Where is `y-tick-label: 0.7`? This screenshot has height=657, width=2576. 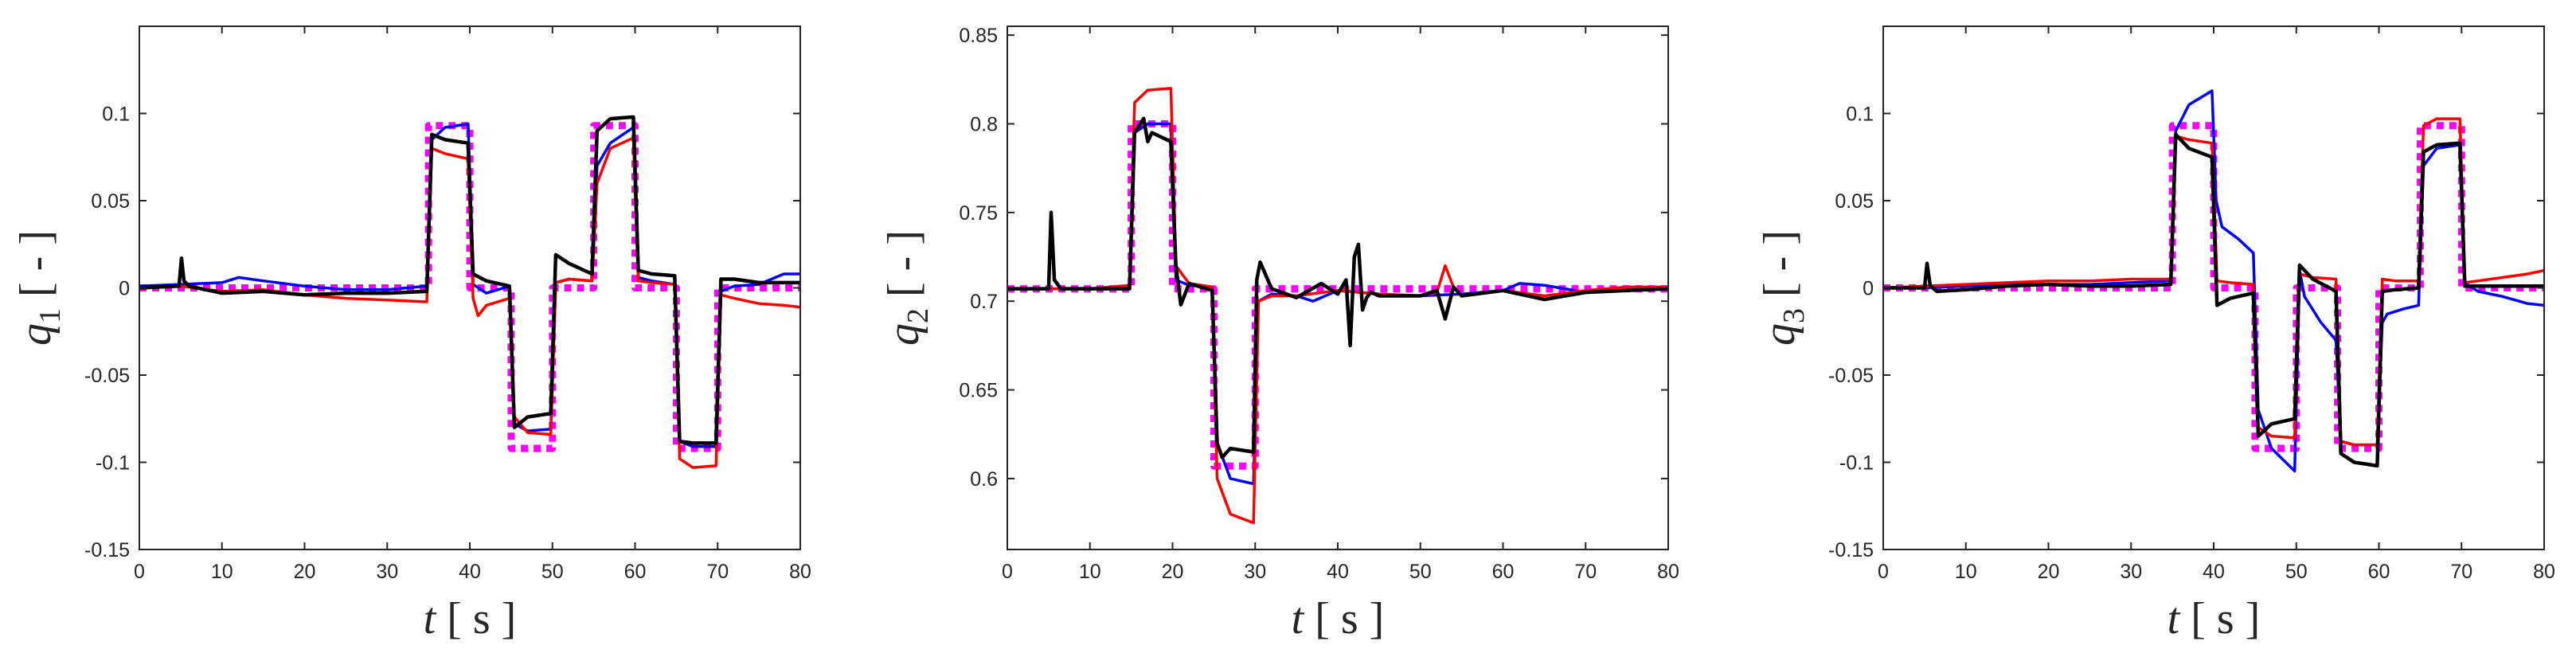 y-tick-label: 0.7 is located at coordinates (984, 302).